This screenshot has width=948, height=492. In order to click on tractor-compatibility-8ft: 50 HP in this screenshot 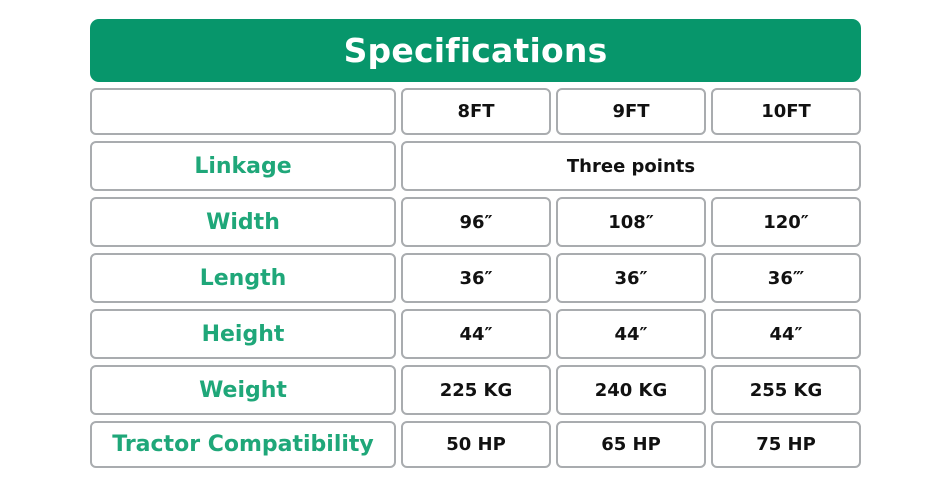, I will do `click(476, 444)`.